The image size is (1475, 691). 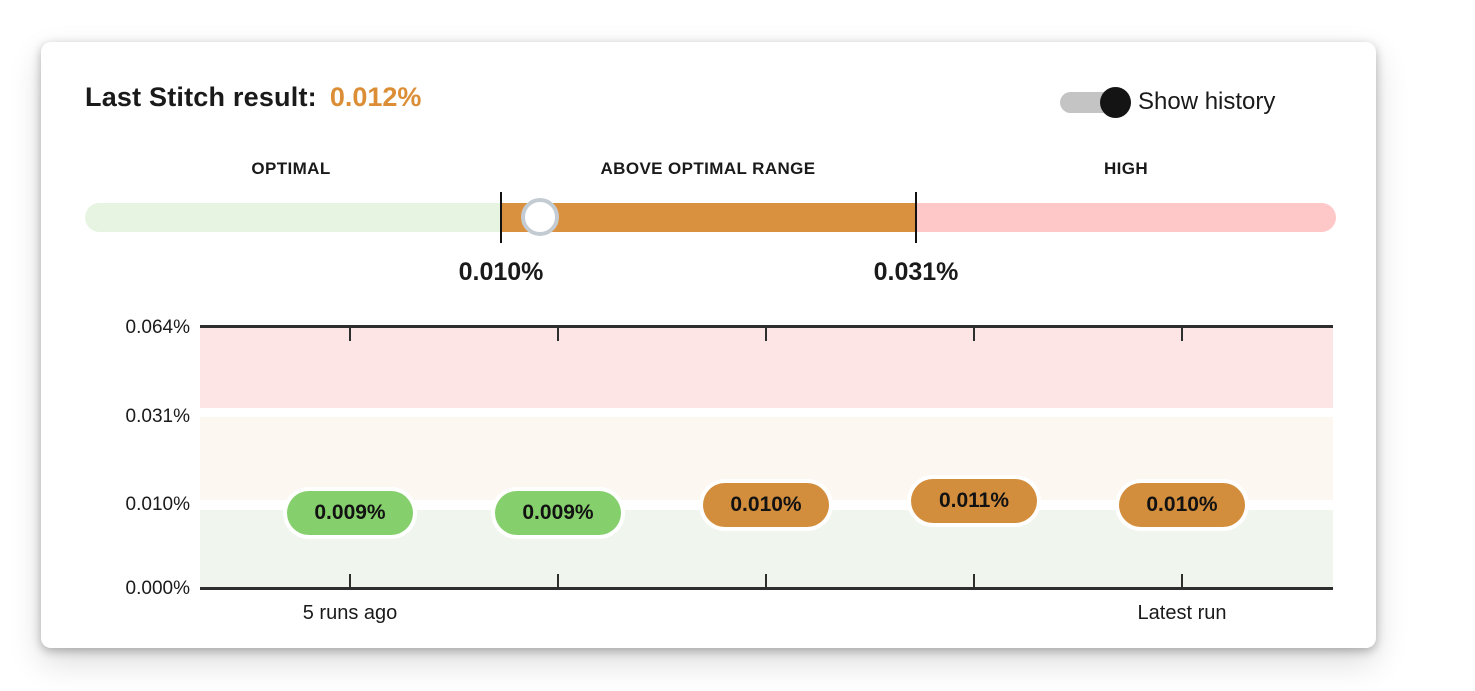 I want to click on toggle-knob-icon, so click(x=1115, y=102).